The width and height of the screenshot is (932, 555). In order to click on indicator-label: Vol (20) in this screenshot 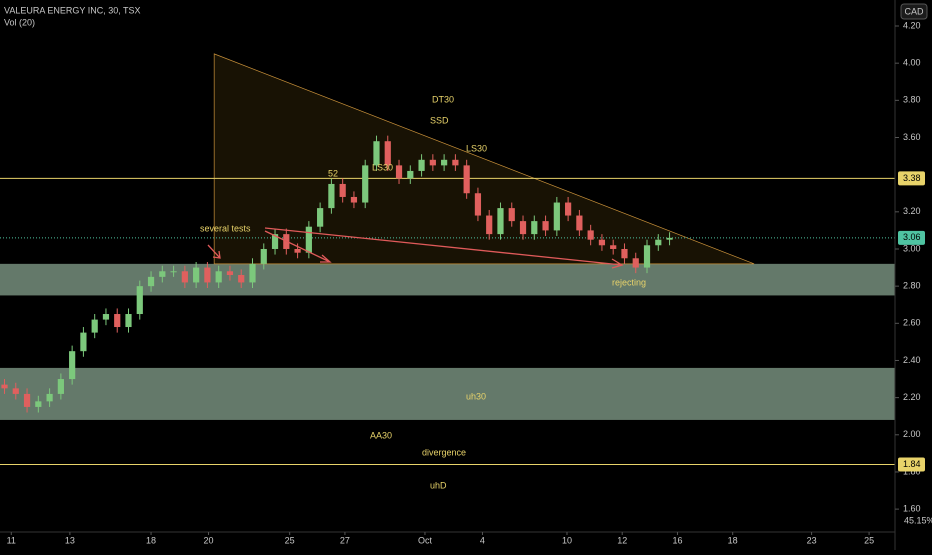, I will do `click(19, 22)`.